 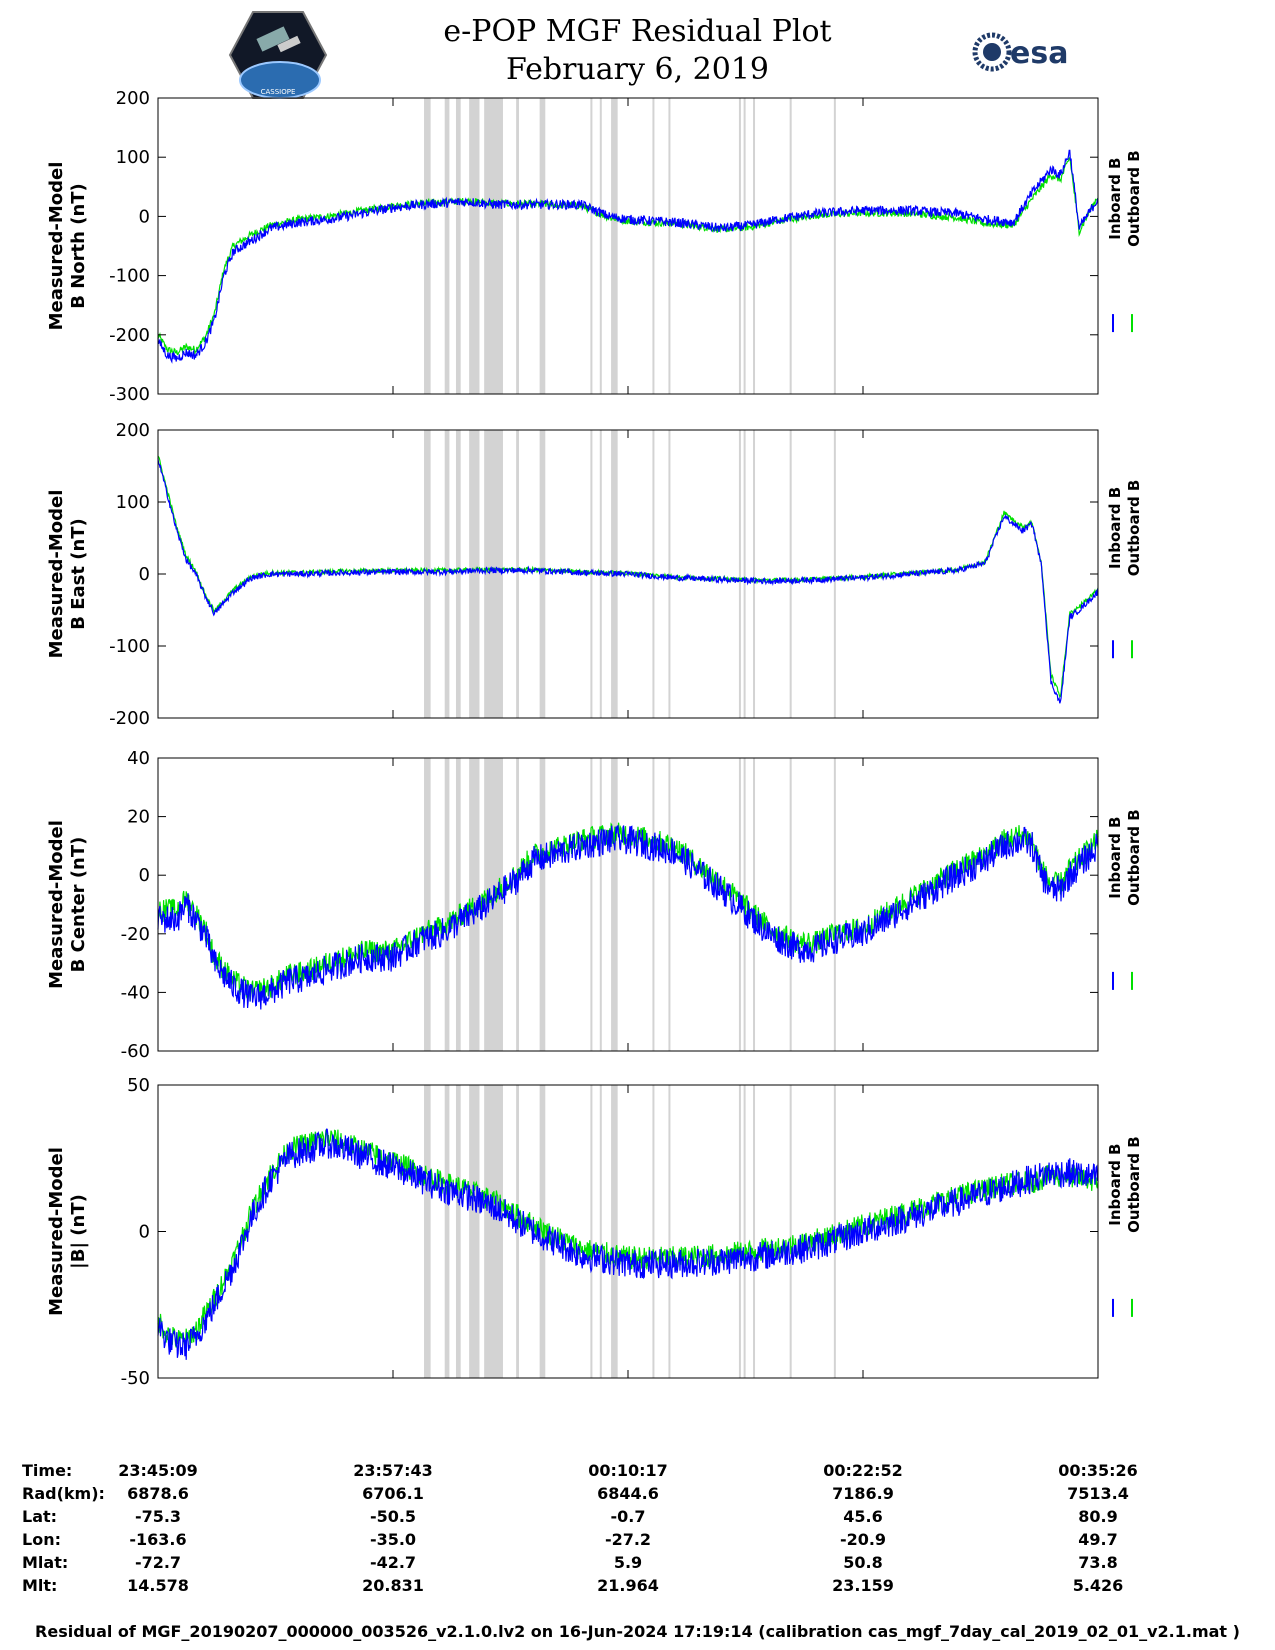 What do you see at coordinates (1020, 52) in the screenshot?
I see `esa-logo: esa` at bounding box center [1020, 52].